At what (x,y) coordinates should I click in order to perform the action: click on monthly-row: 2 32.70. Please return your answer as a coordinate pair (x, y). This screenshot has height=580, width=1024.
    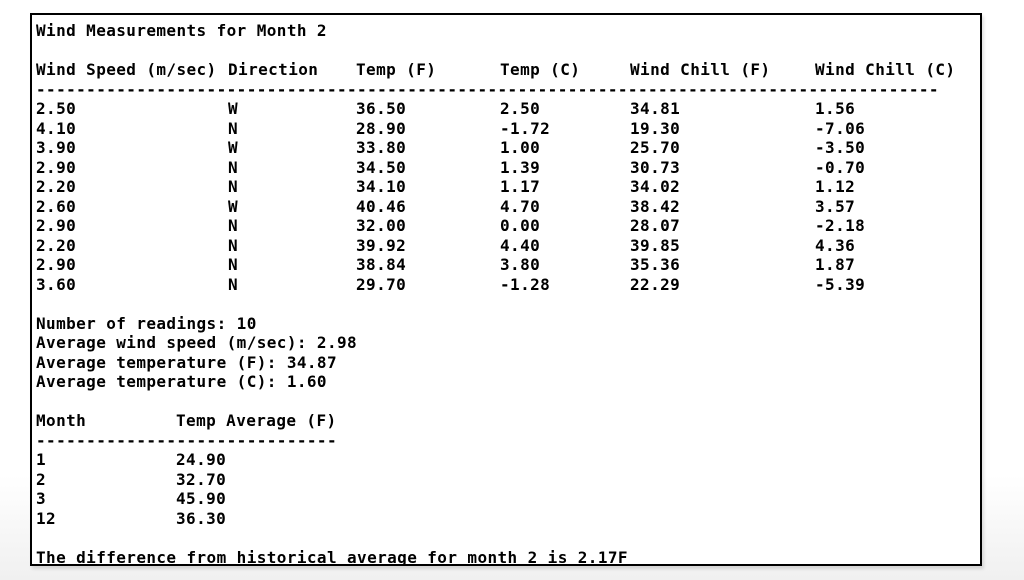
    Looking at the image, I should click on (504, 480).